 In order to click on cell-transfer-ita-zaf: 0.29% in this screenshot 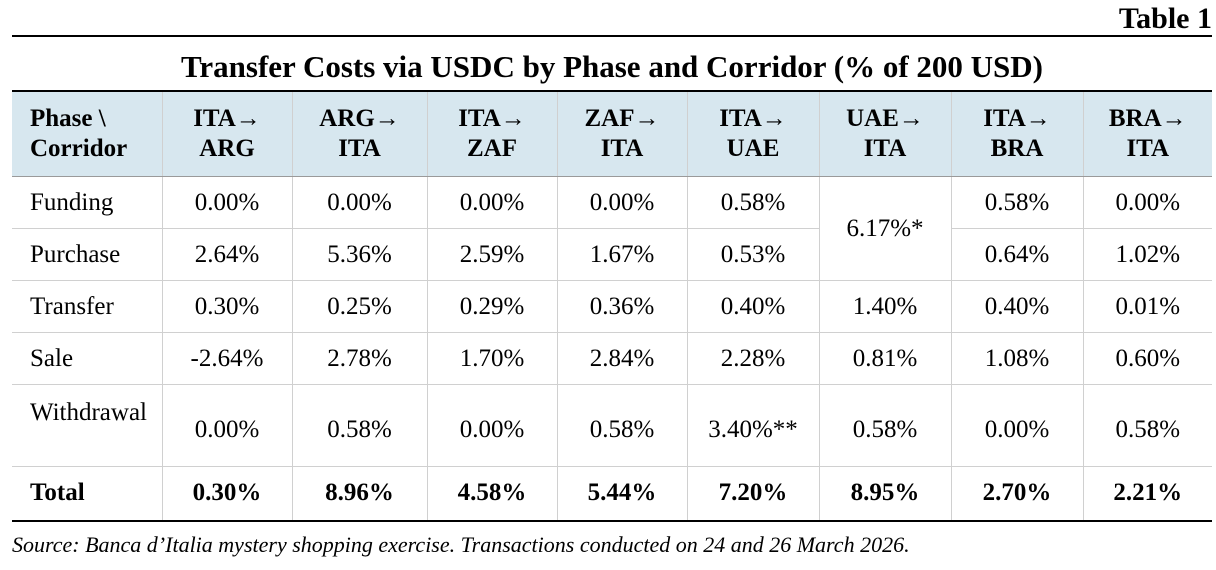, I will do `click(492, 306)`.